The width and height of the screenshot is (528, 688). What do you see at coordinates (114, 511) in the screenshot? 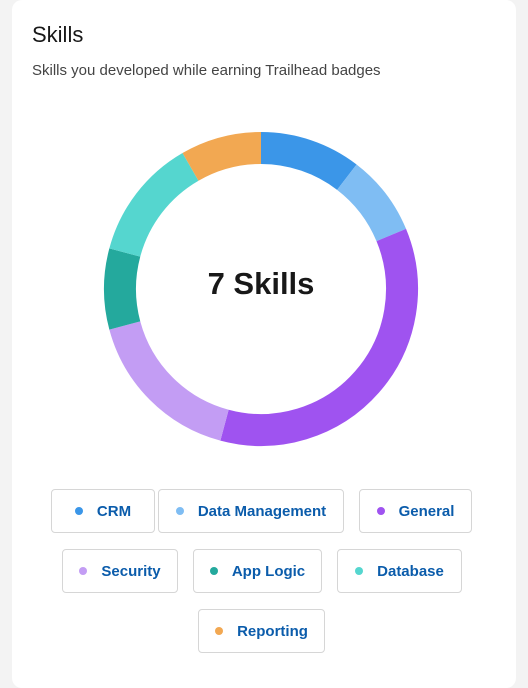
I see `legend-label-crm: CRM` at bounding box center [114, 511].